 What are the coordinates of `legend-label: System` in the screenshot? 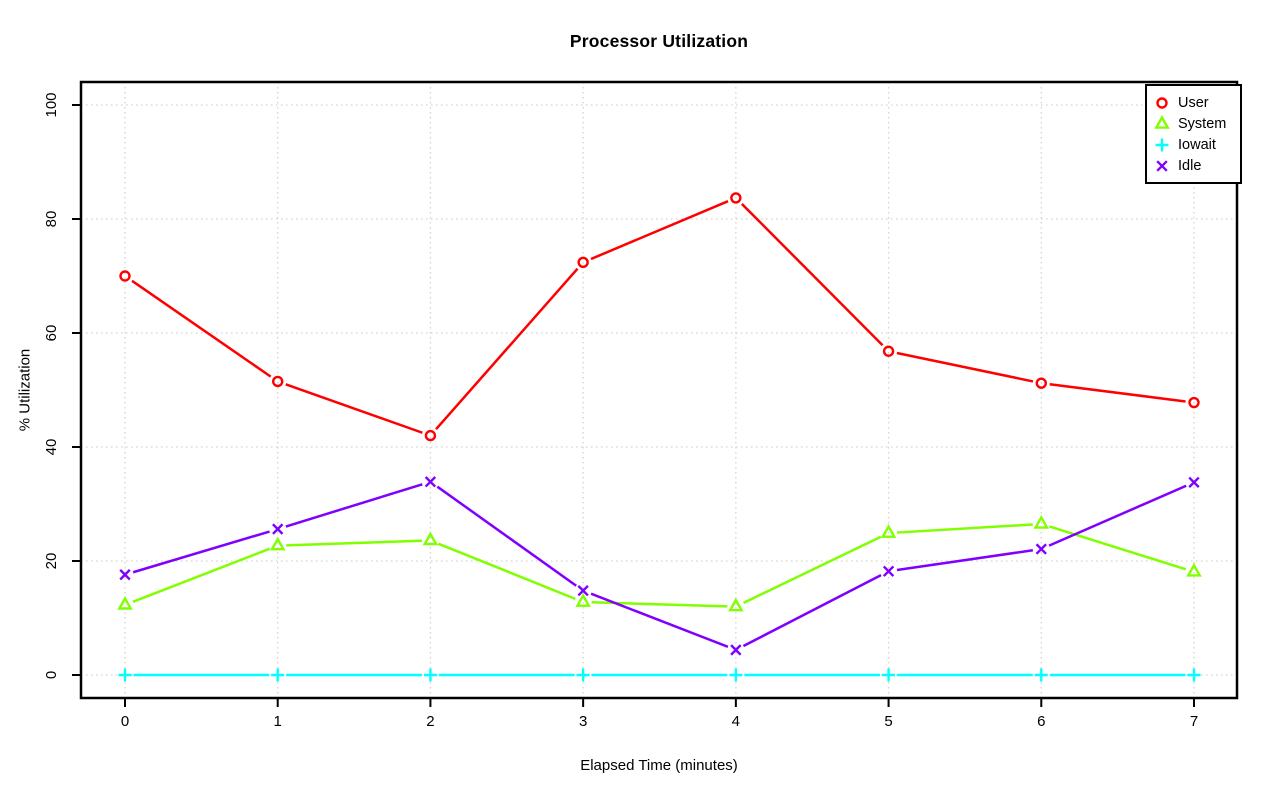 It's located at (1202, 123).